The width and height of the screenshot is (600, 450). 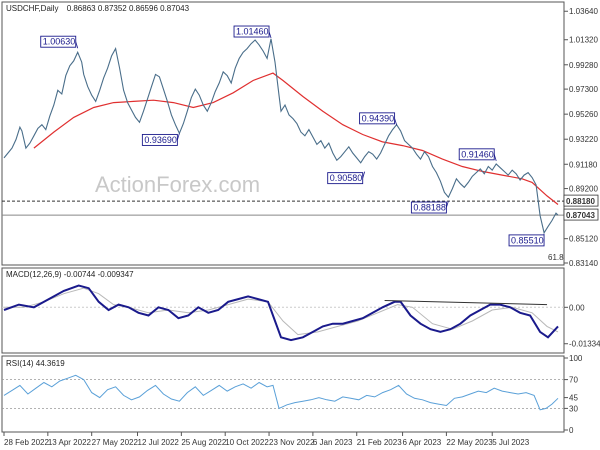 I want to click on price-horizontal-lines: 0.88180 0.87043, so click(x=300, y=207).